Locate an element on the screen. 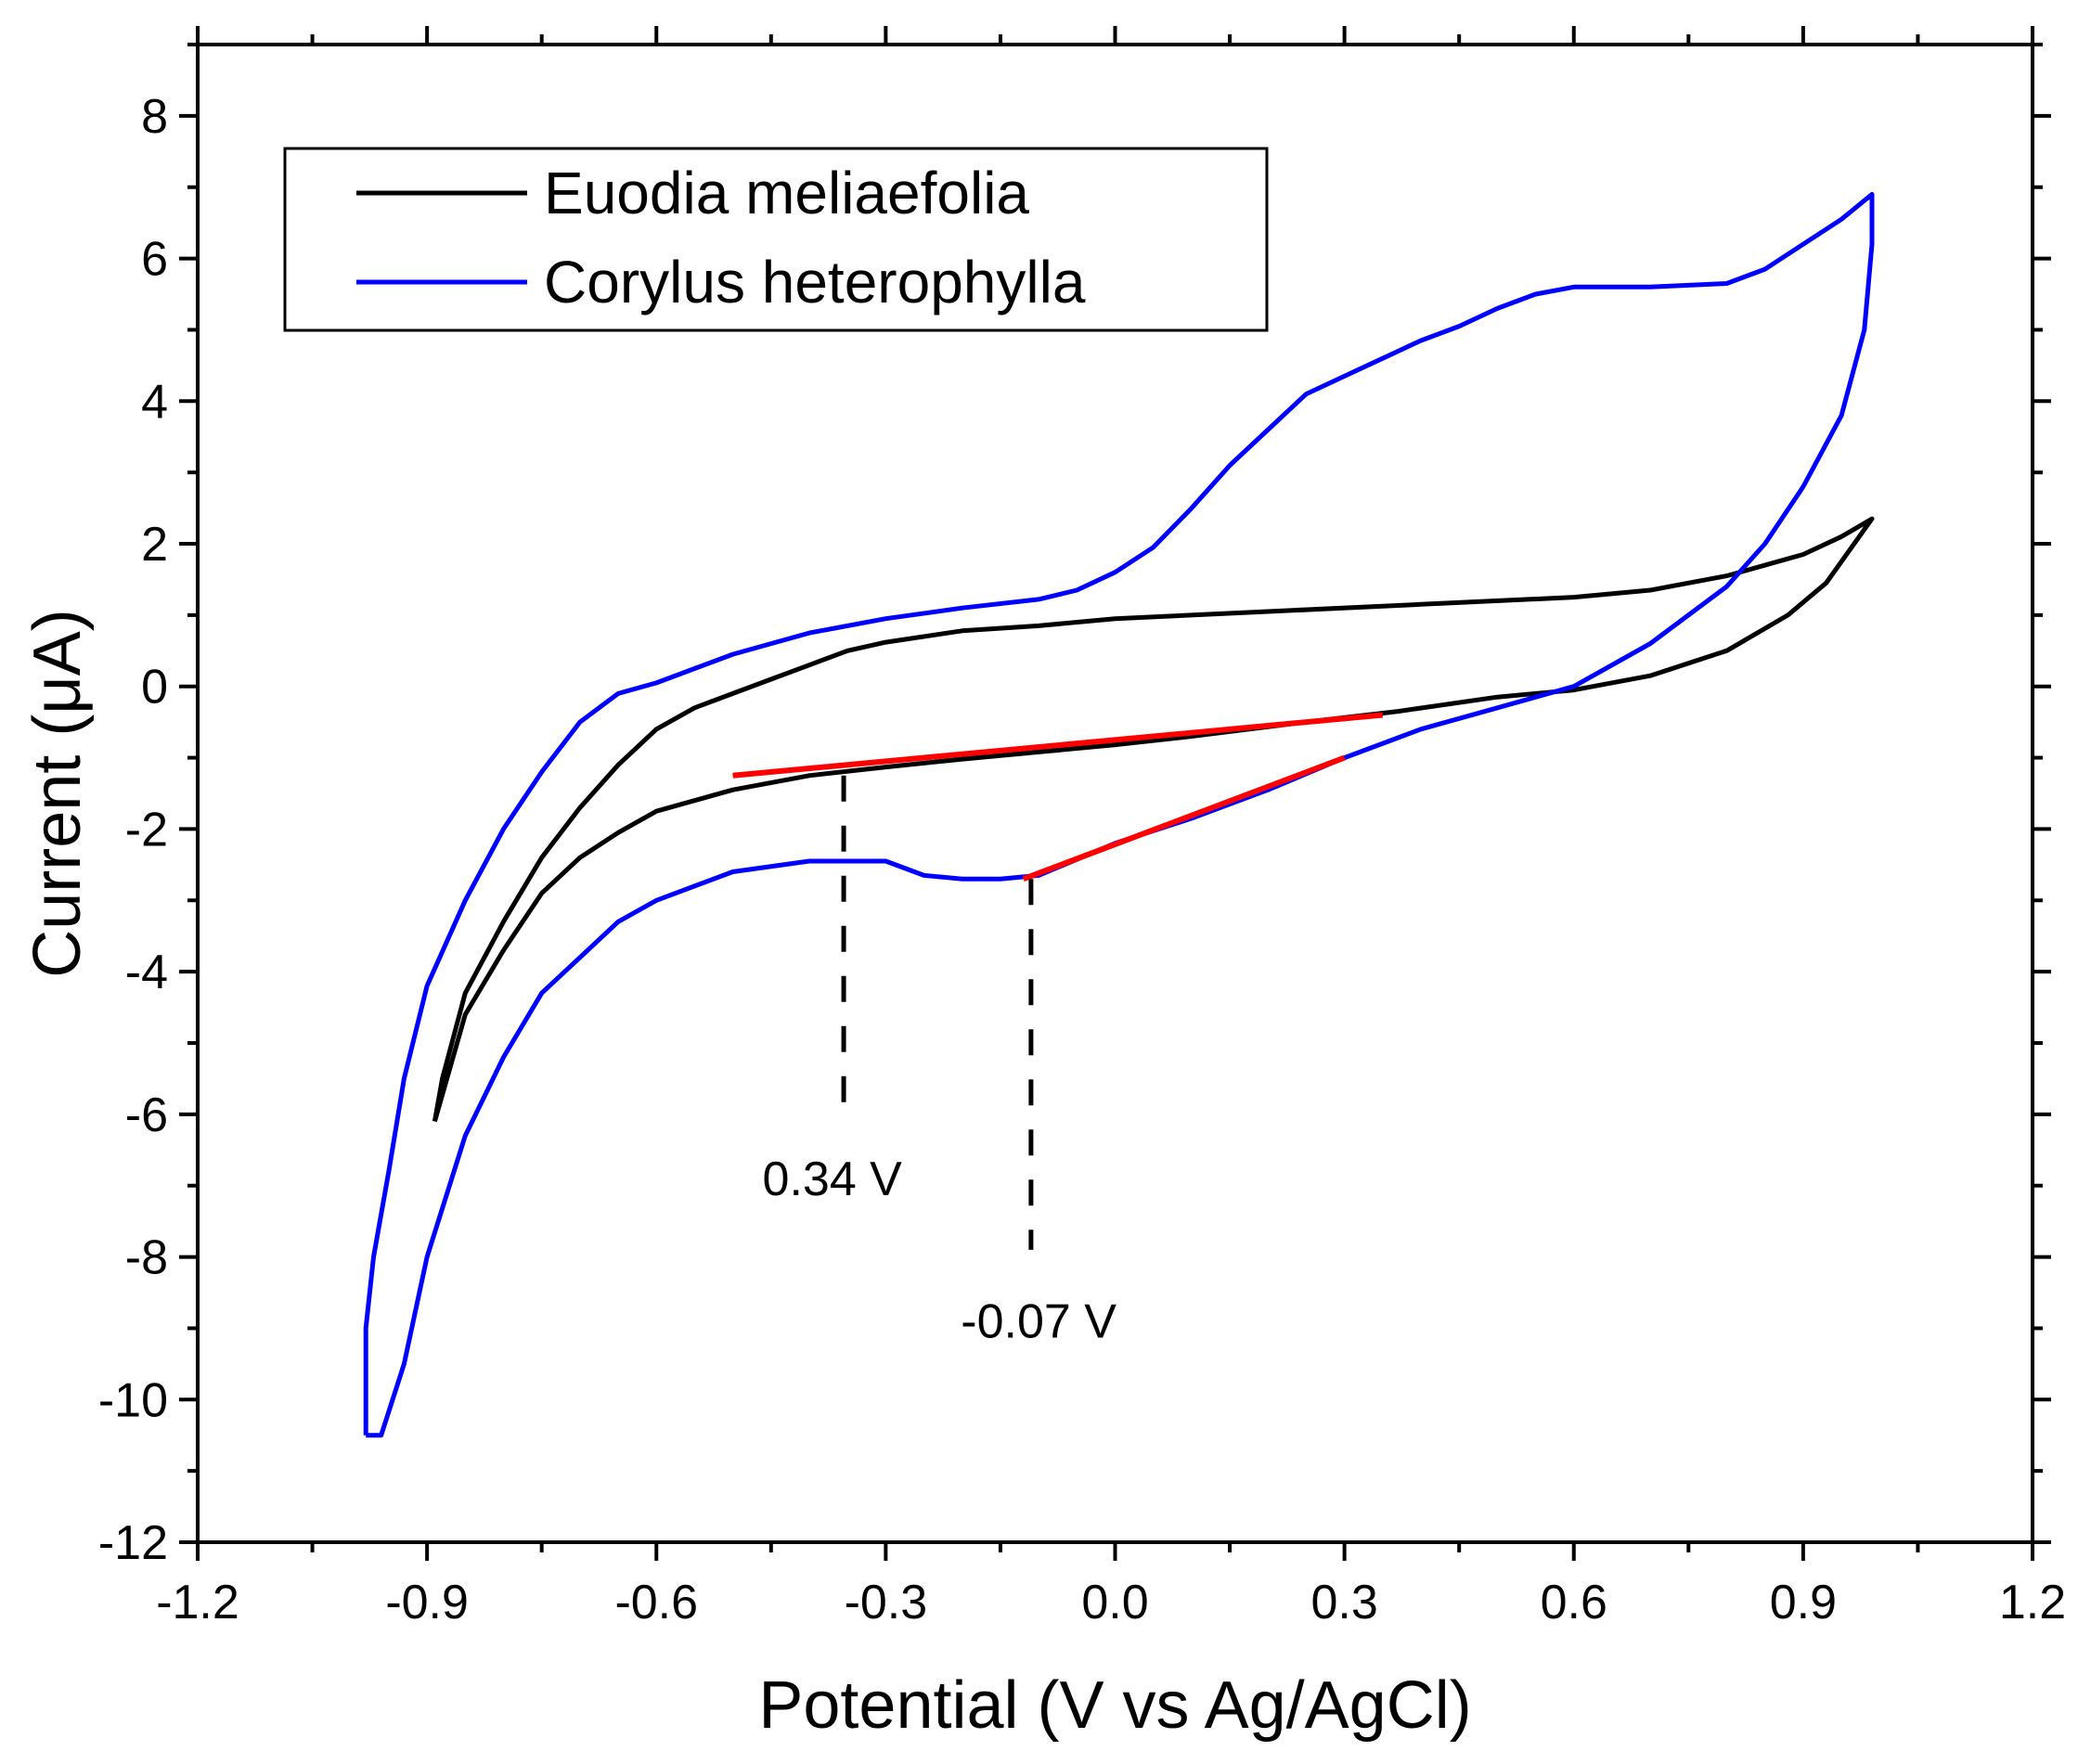 Image resolution: width=2091 pixels, height=1764 pixels. y-tick-label: -10 is located at coordinates (133, 1400).